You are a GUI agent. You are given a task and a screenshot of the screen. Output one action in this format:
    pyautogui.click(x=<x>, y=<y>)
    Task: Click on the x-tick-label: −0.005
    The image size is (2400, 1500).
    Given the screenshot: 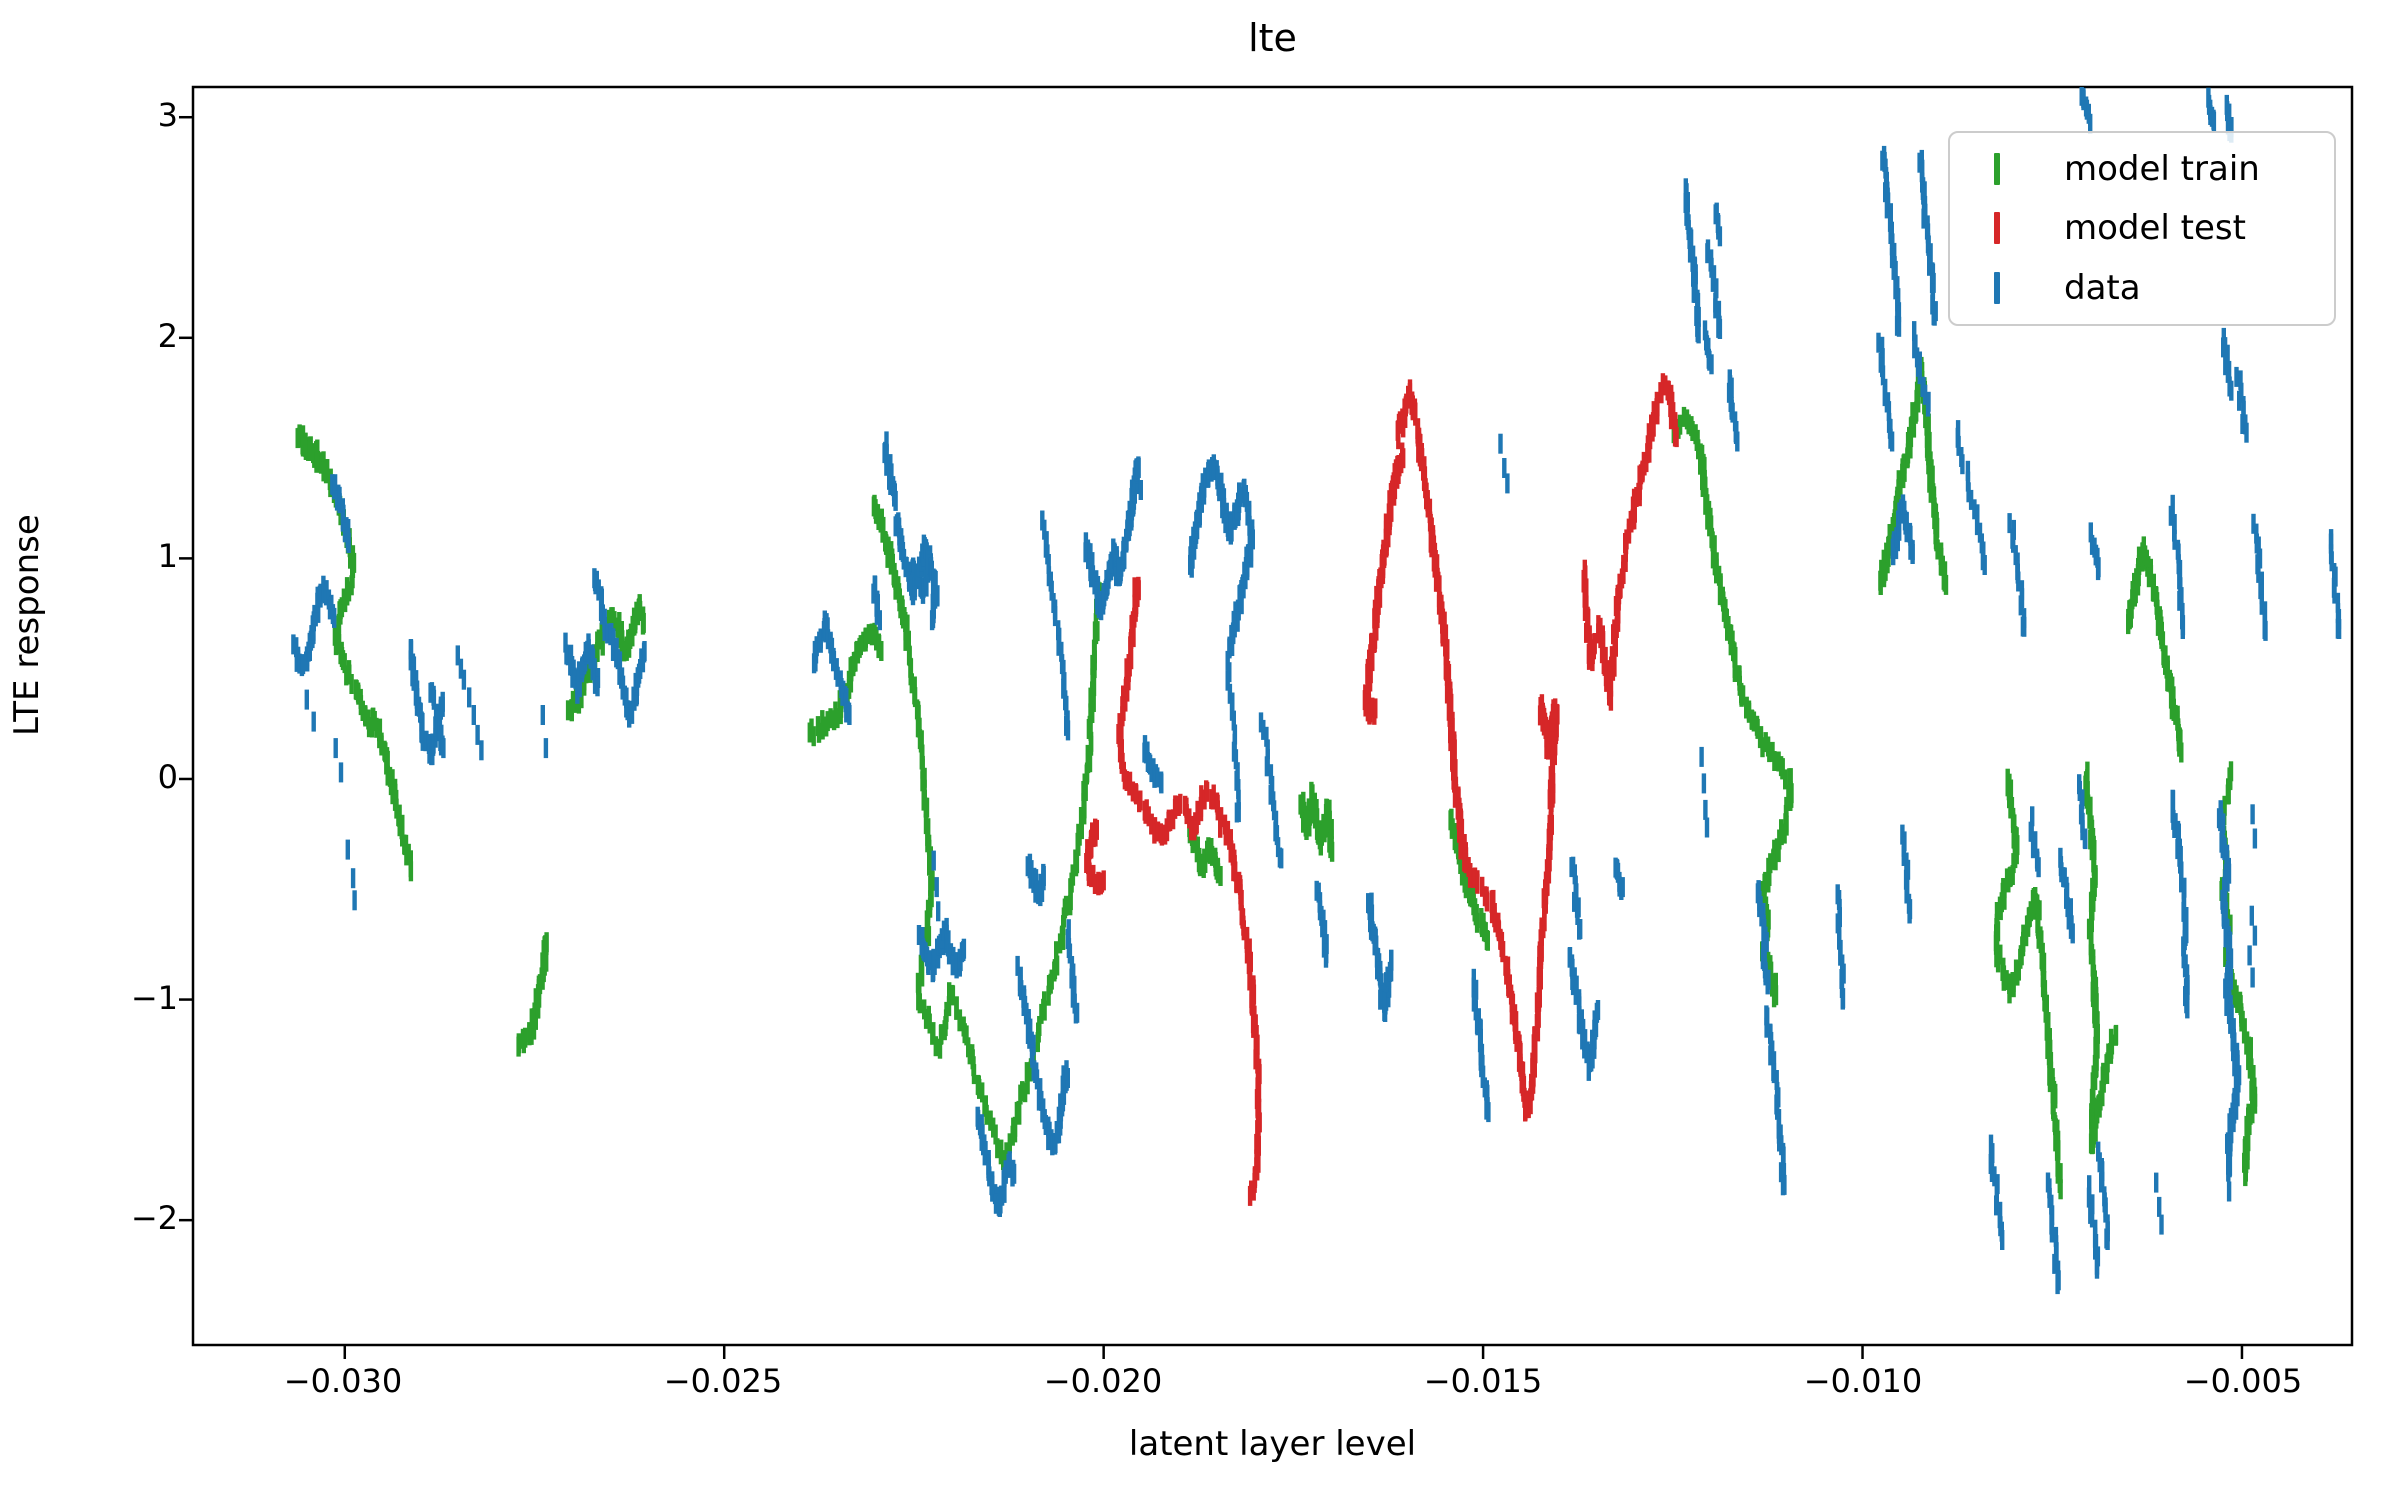 What is the action you would take?
    pyautogui.click(x=2243, y=1381)
    